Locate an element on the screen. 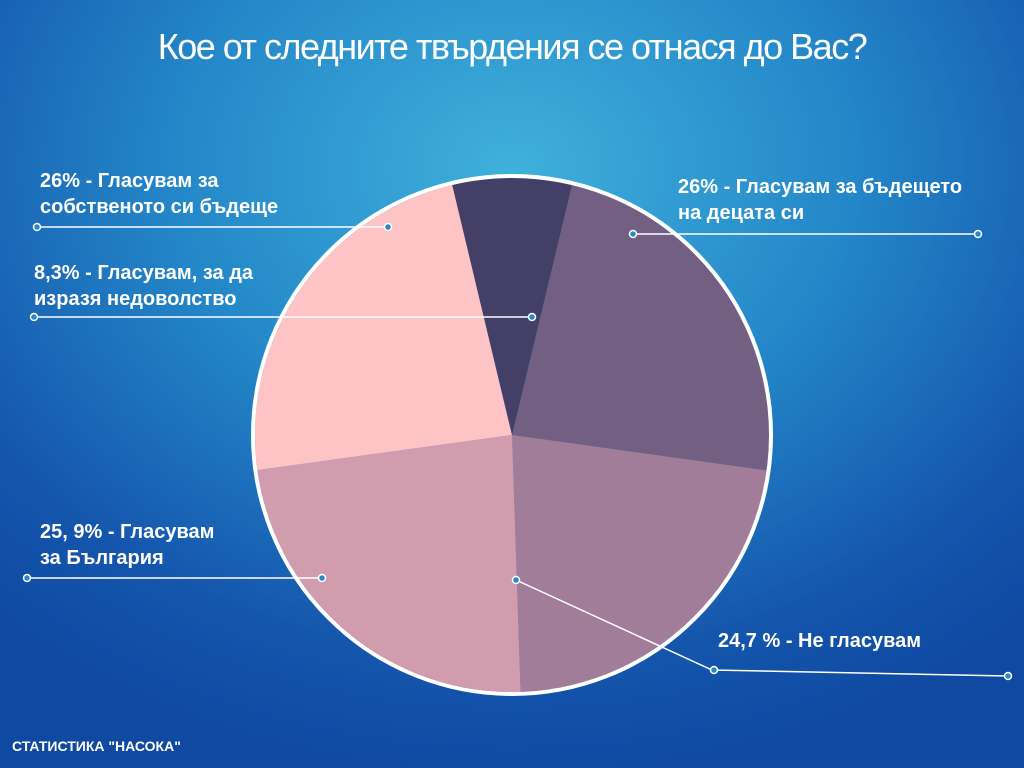  label-future-children: 26% - Гласувам за бъдещето на децата си is located at coordinates (820, 200).